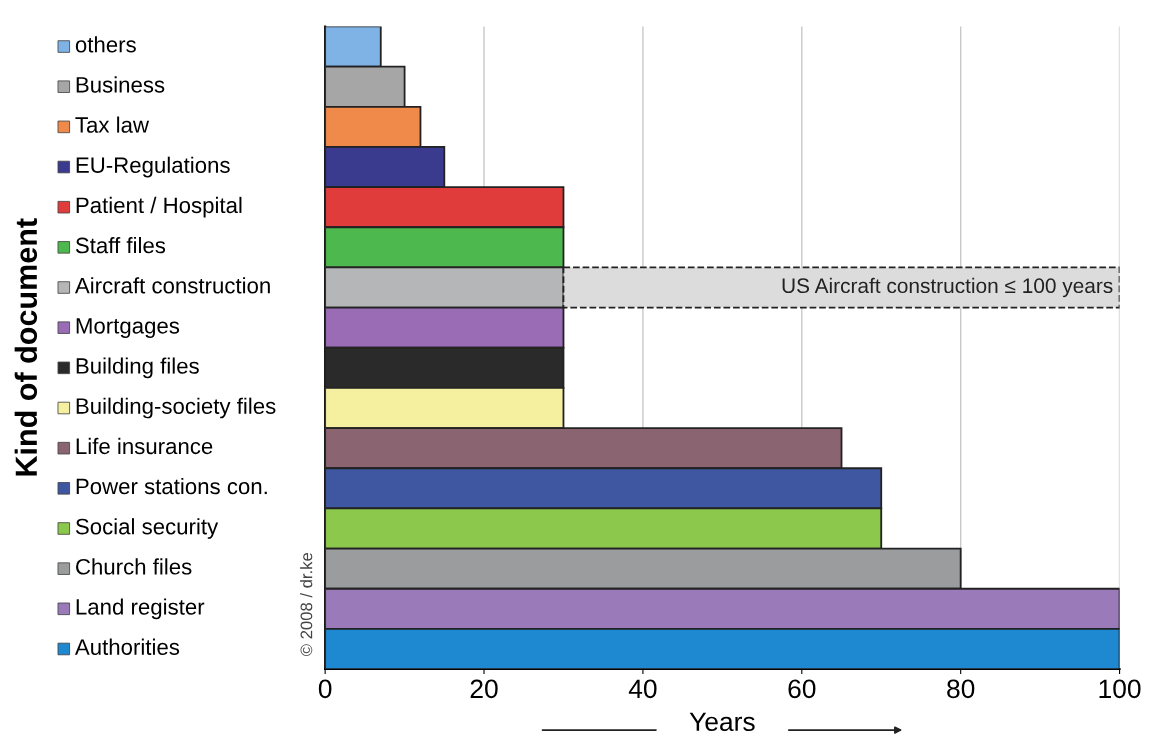  I want to click on y-tick-label: Life insurance, so click(144, 446).